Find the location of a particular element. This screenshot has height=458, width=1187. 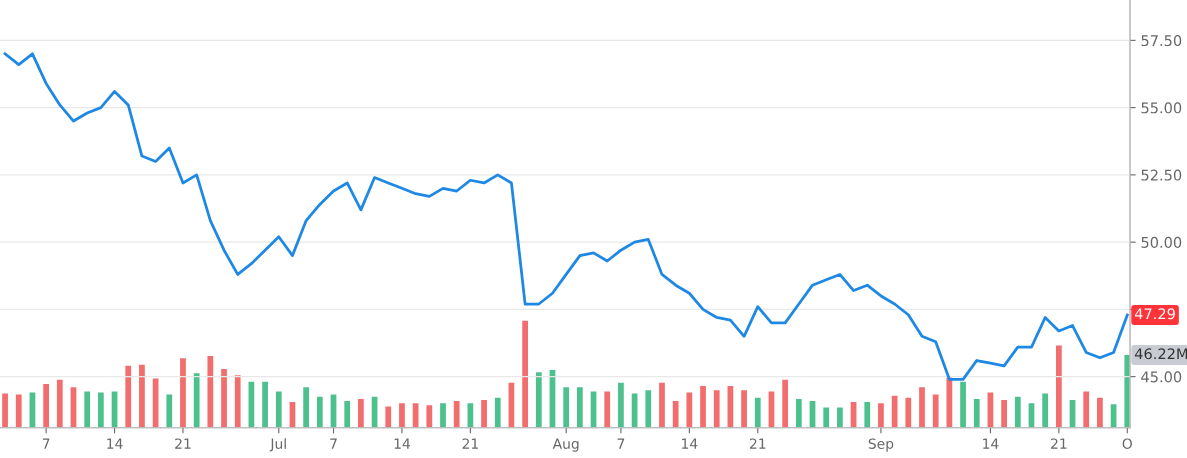

x-tick-label: Aug is located at coordinates (565, 445).